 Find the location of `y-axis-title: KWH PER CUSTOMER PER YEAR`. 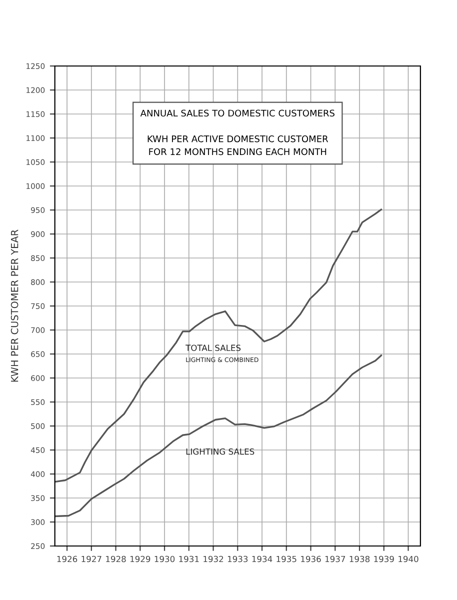

y-axis-title: KWH PER CUSTOMER PER YEAR is located at coordinates (14, 306).